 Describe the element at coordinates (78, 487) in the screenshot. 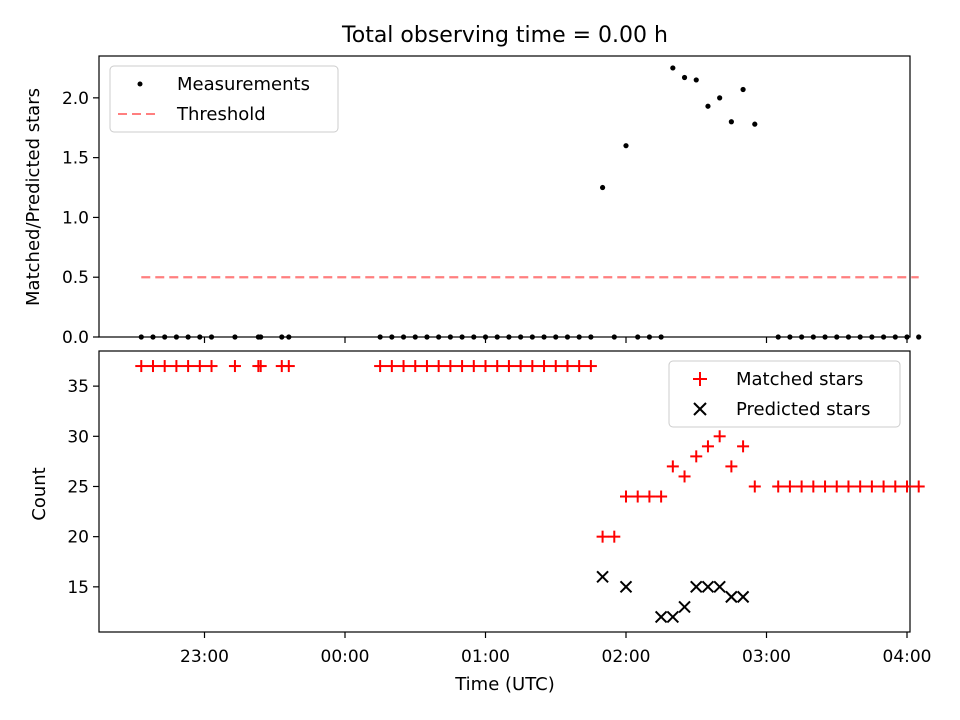

I see `bottom-y-tick-label: 25` at that location.